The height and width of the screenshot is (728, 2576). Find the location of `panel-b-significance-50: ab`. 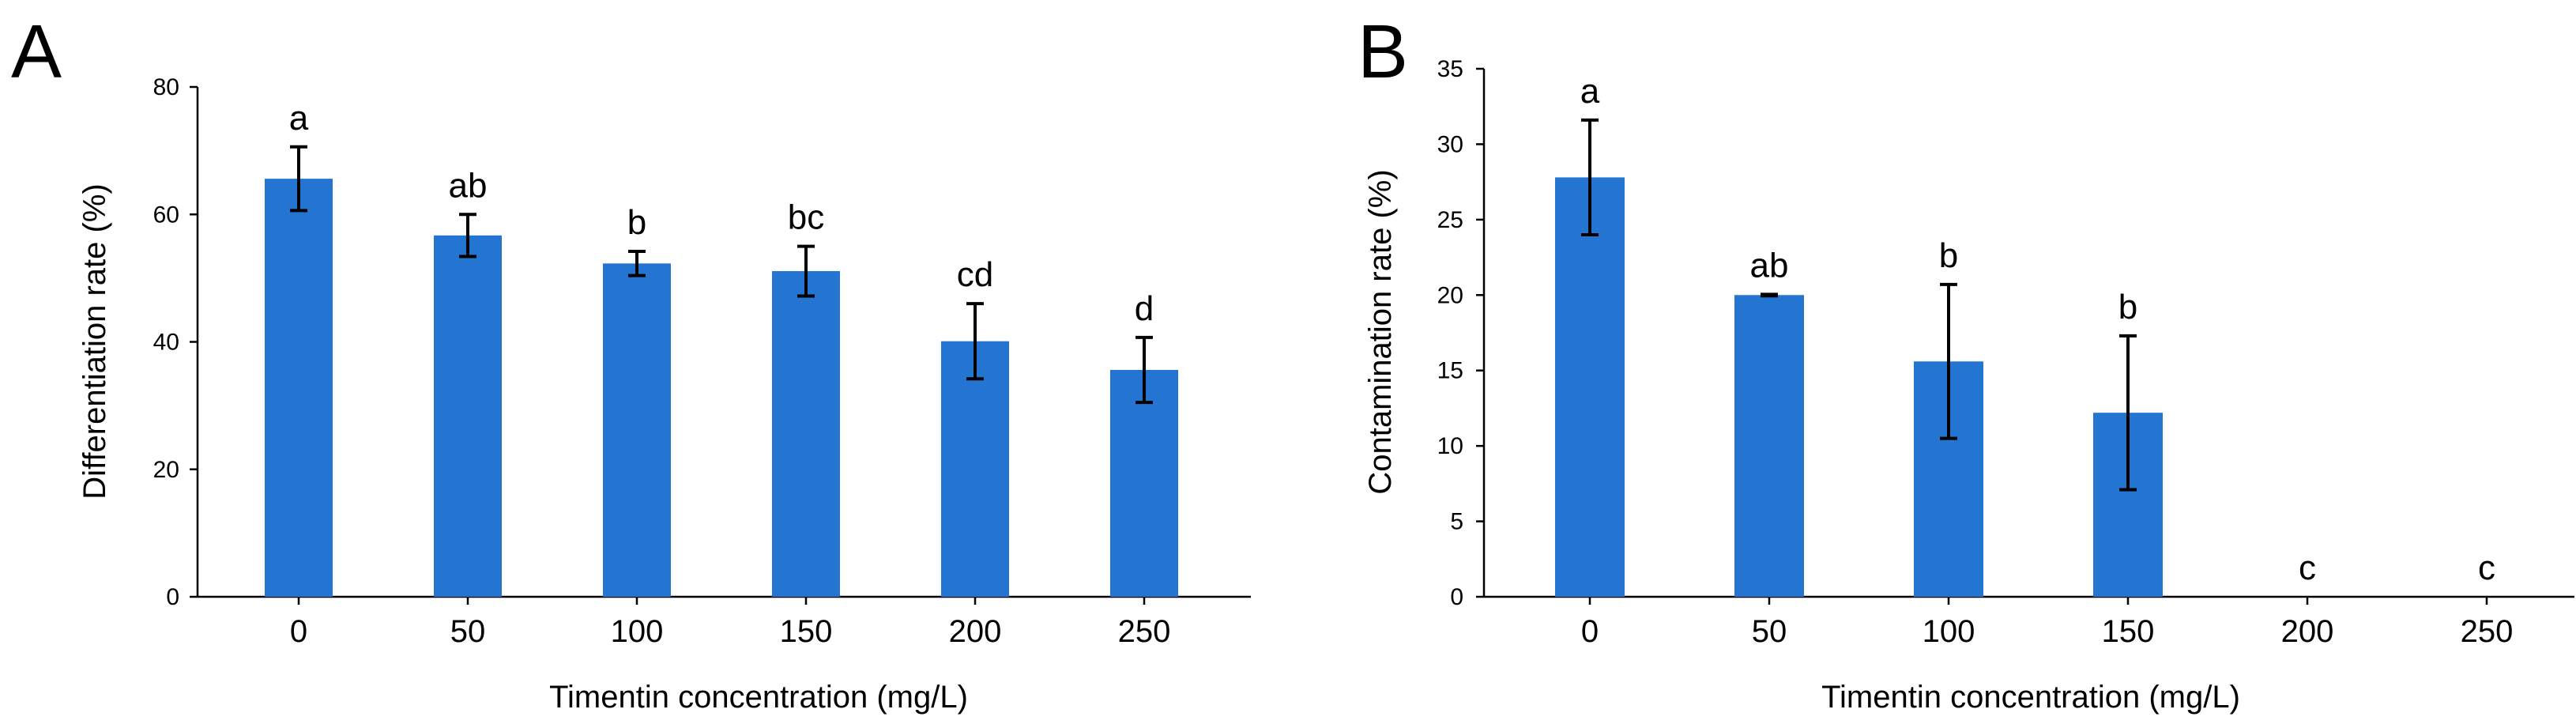

panel-b-significance-50: ab is located at coordinates (1769, 265).